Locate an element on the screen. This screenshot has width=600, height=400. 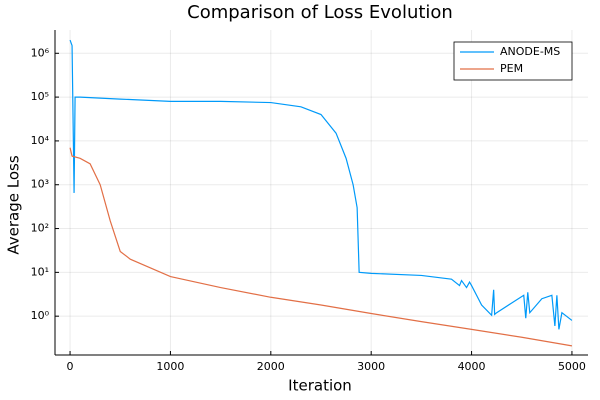
y-tick-label: 10⁰ is located at coordinates (40, 315).